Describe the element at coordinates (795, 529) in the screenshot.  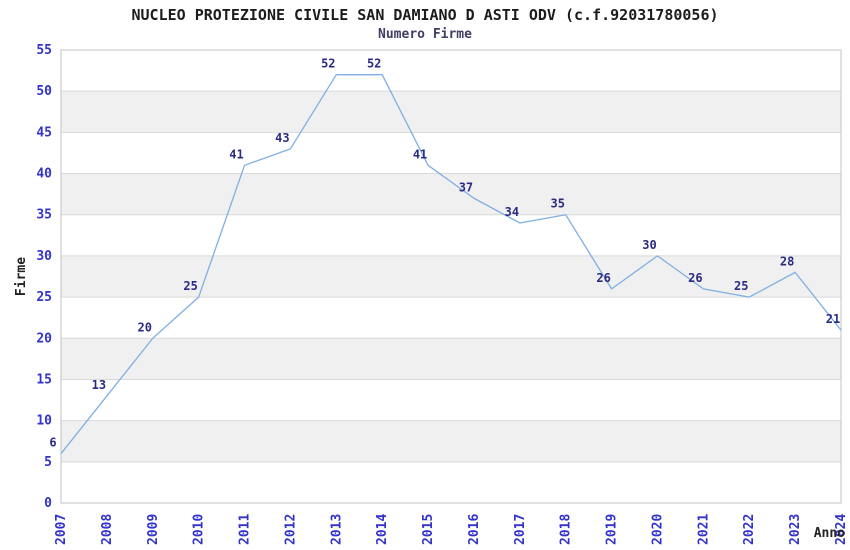
I see `x-tick-label: 2023` at that location.